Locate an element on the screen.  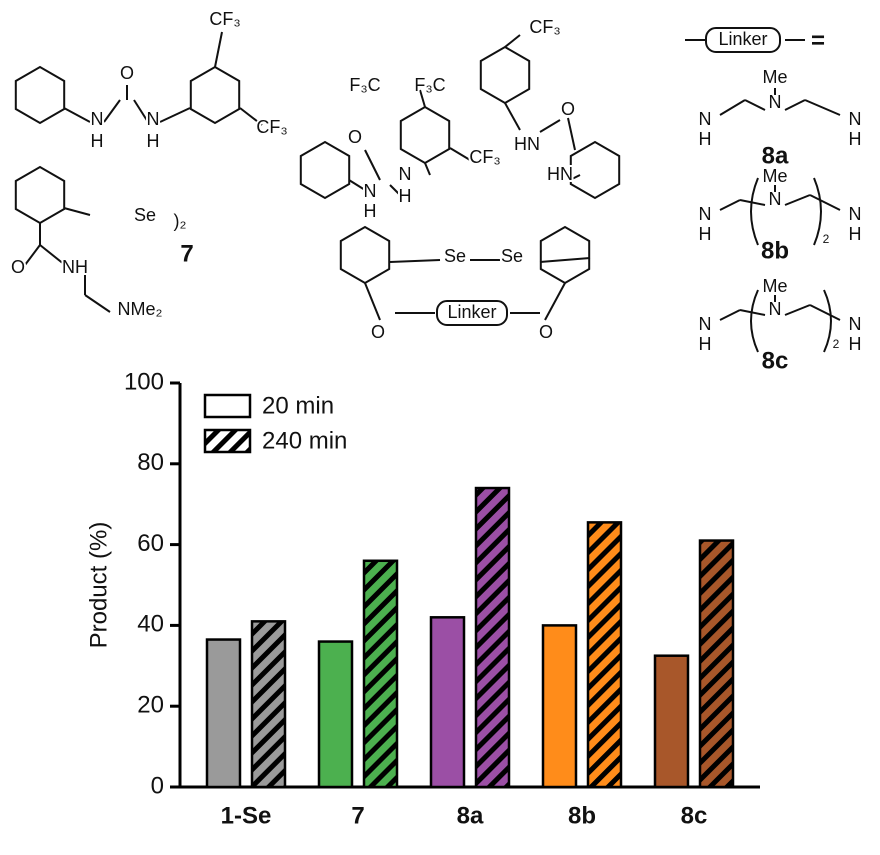
y-tick-label: 0 is located at coordinates (157, 785).